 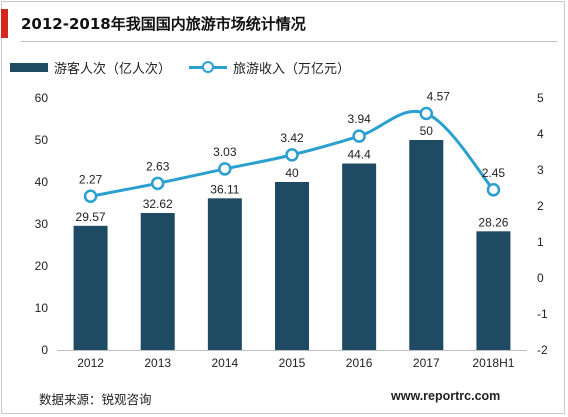 I want to click on y-left-tick-label: 10, so click(x=42, y=308).